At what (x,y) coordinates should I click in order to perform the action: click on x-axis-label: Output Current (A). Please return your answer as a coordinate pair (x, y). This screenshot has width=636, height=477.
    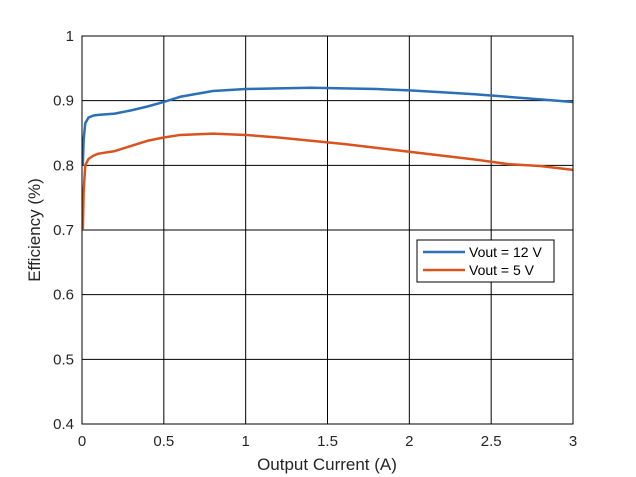
    Looking at the image, I should click on (327, 464).